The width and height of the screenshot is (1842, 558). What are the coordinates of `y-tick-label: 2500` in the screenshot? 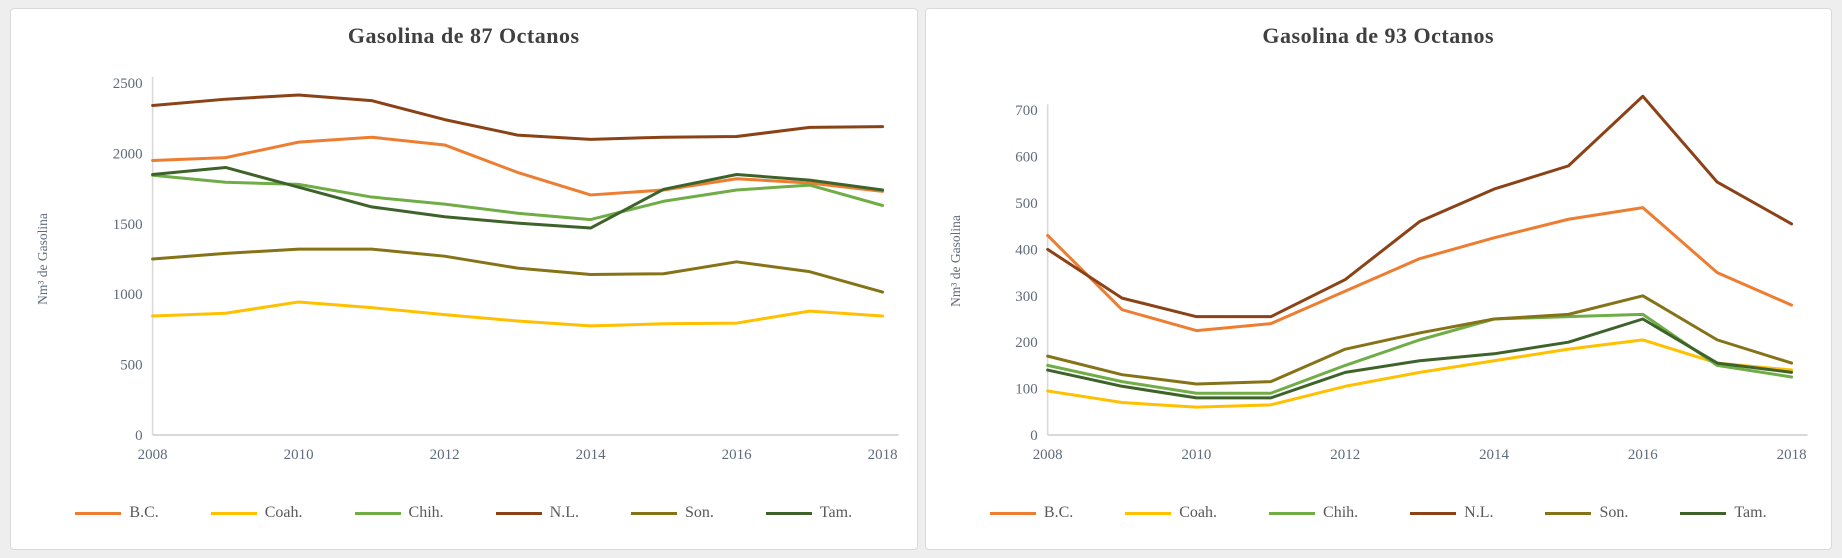 It's located at (128, 84).